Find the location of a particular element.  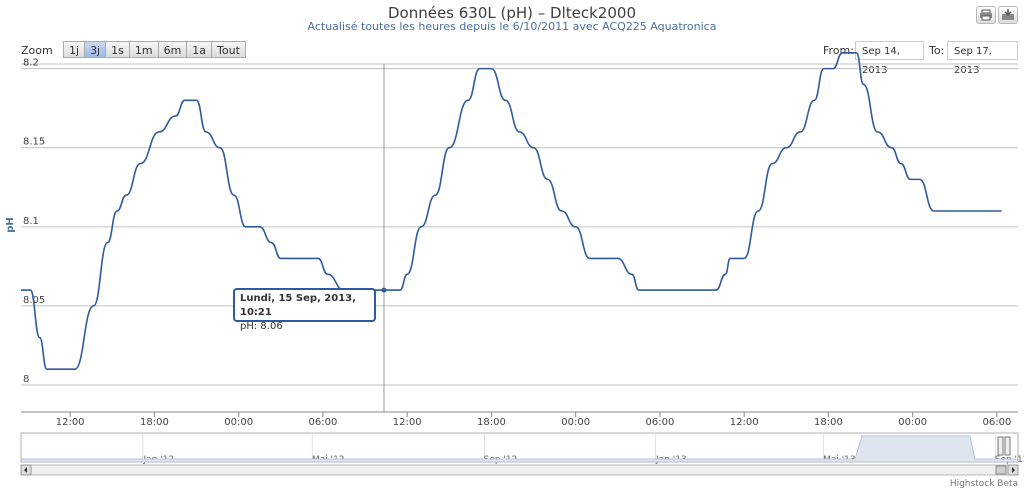

tooltip-value: pH: 8.06 is located at coordinates (261, 326).